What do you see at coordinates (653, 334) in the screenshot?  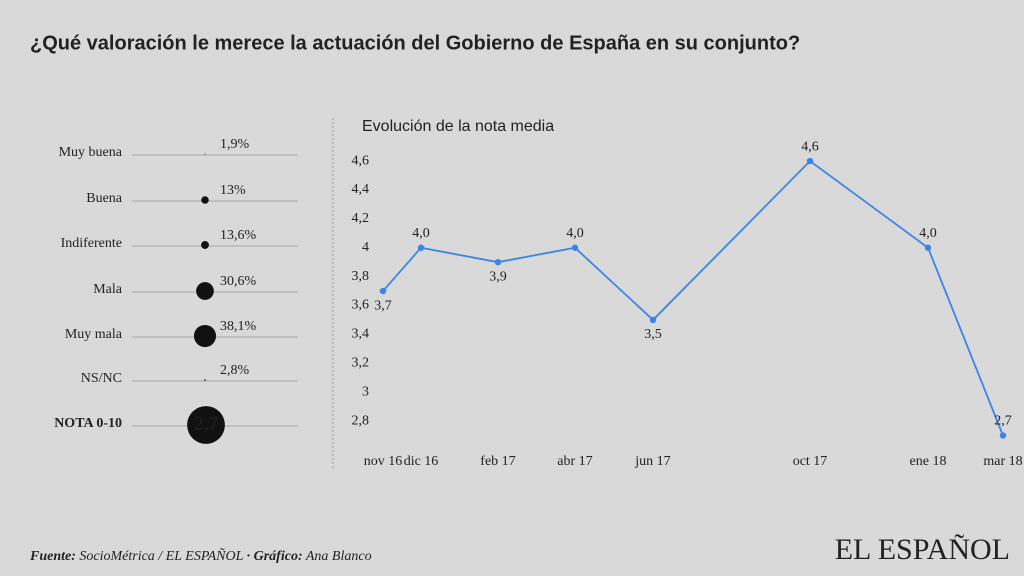 I see `data-label: 3,5` at bounding box center [653, 334].